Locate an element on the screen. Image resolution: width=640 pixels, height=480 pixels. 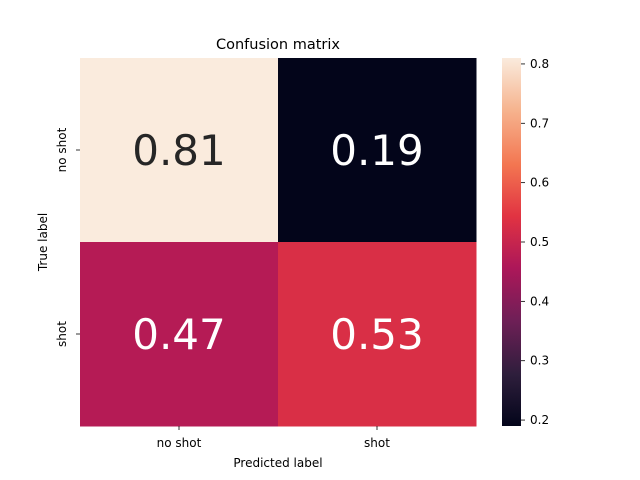
y-tick-label: no shot is located at coordinates (62, 149).